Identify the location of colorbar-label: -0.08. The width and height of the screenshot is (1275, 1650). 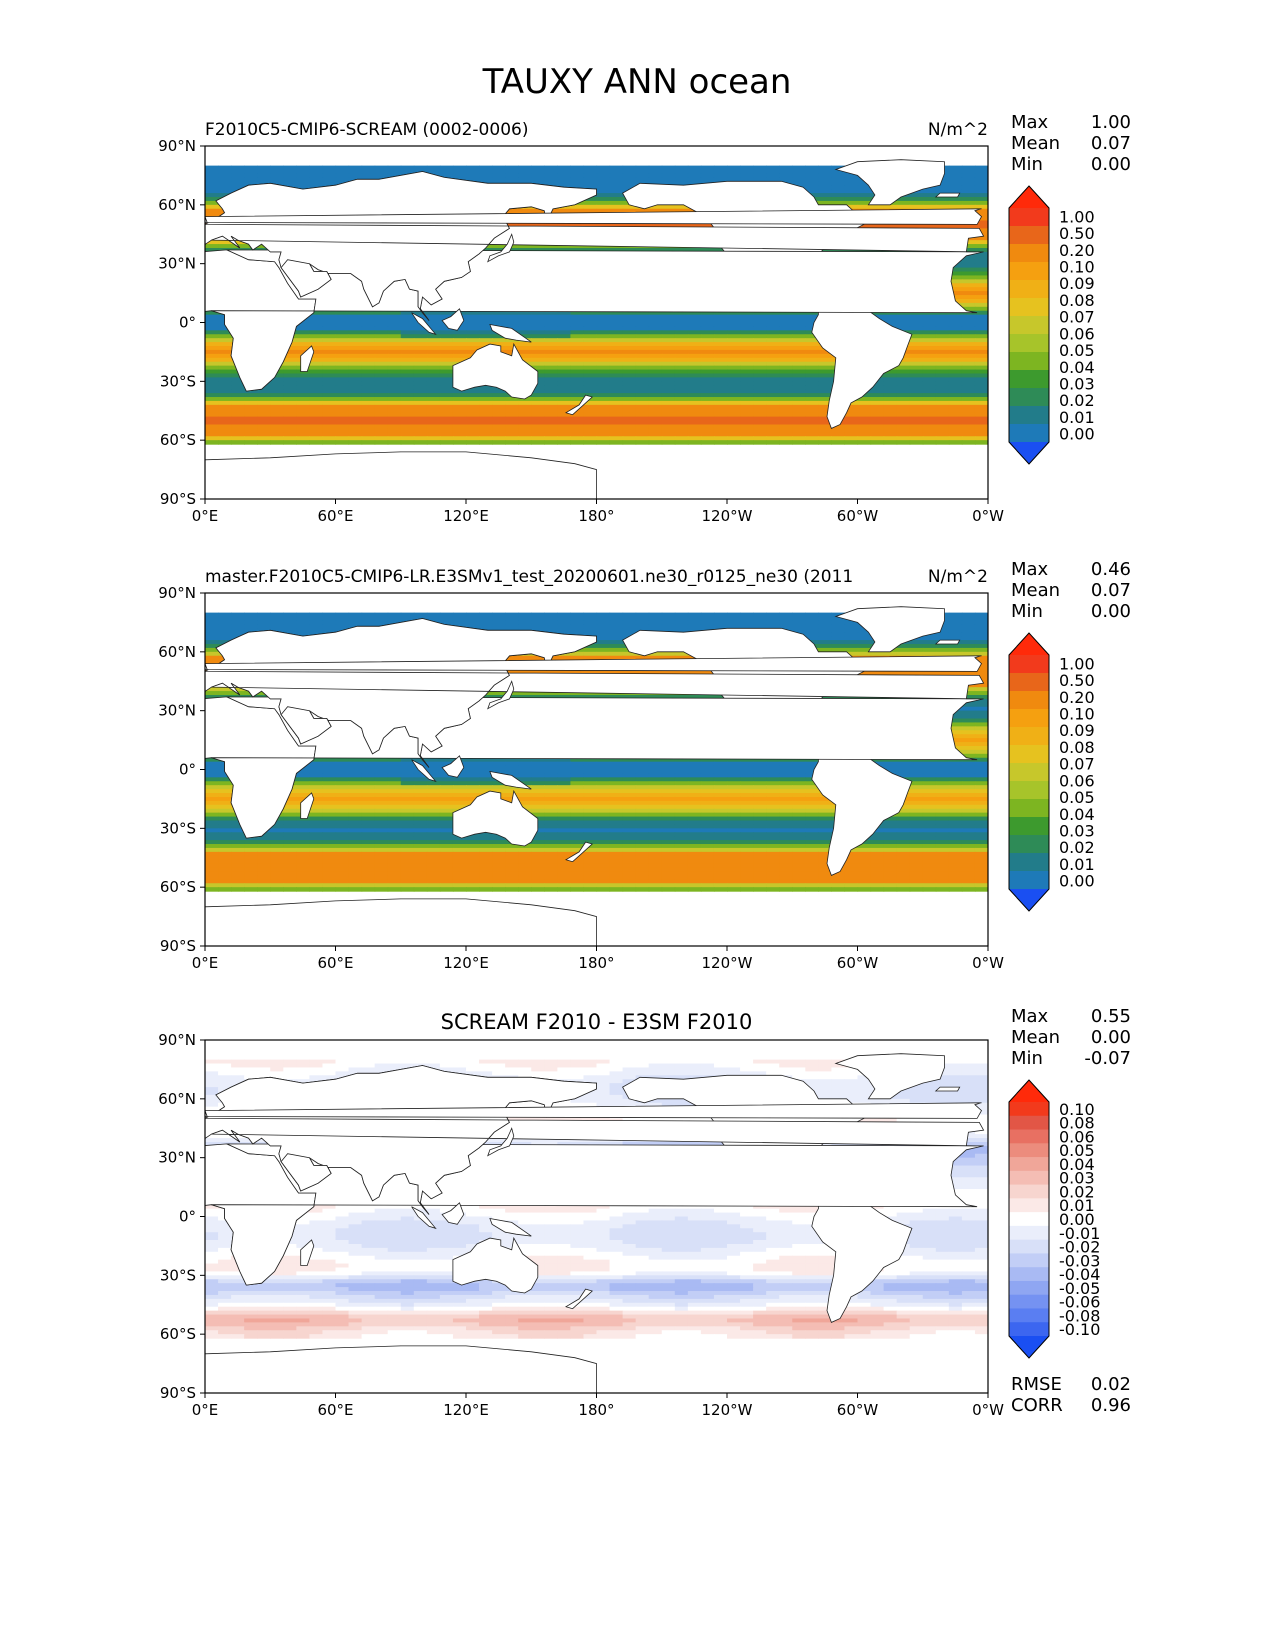
(1079, 1315).